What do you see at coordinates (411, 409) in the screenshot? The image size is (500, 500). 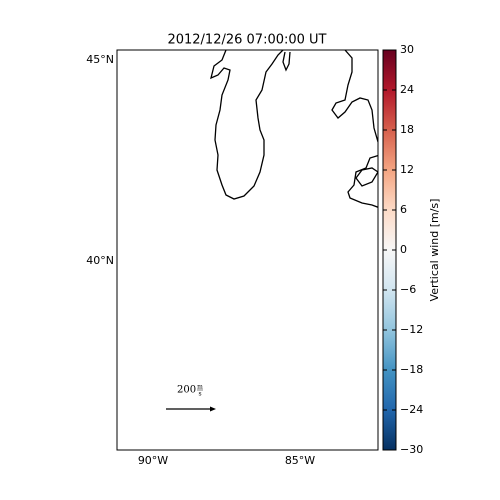 I see `colorbar-tick-label: −24` at bounding box center [411, 409].